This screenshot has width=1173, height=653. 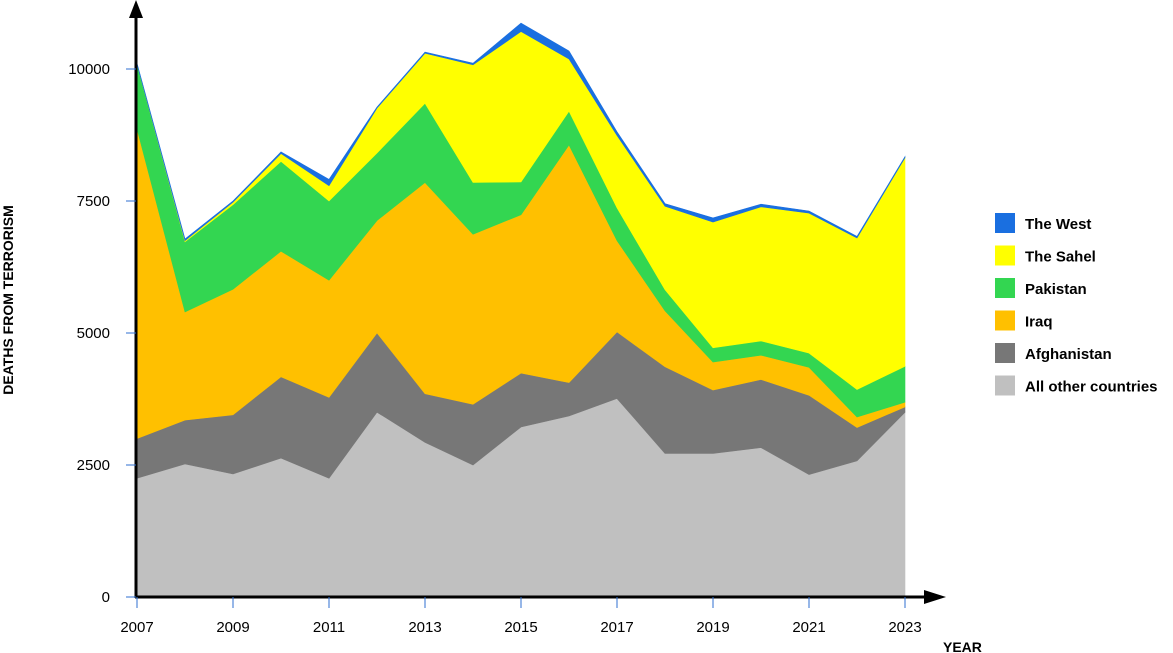 I want to click on y-tick-label: 5000, so click(x=93, y=333).